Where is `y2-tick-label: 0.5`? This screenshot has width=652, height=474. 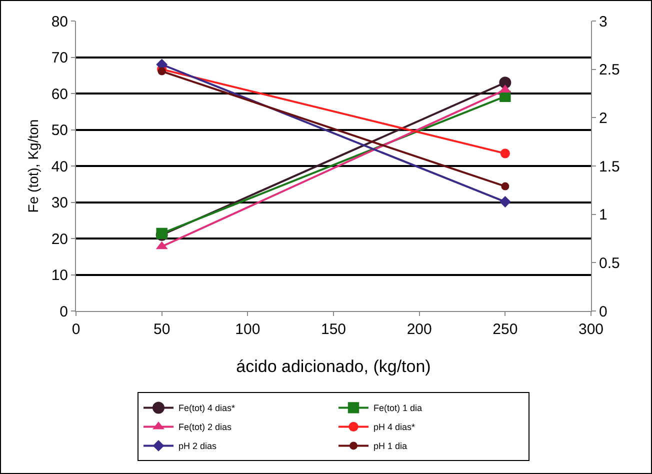
y2-tick-label: 0.5 is located at coordinates (609, 263).